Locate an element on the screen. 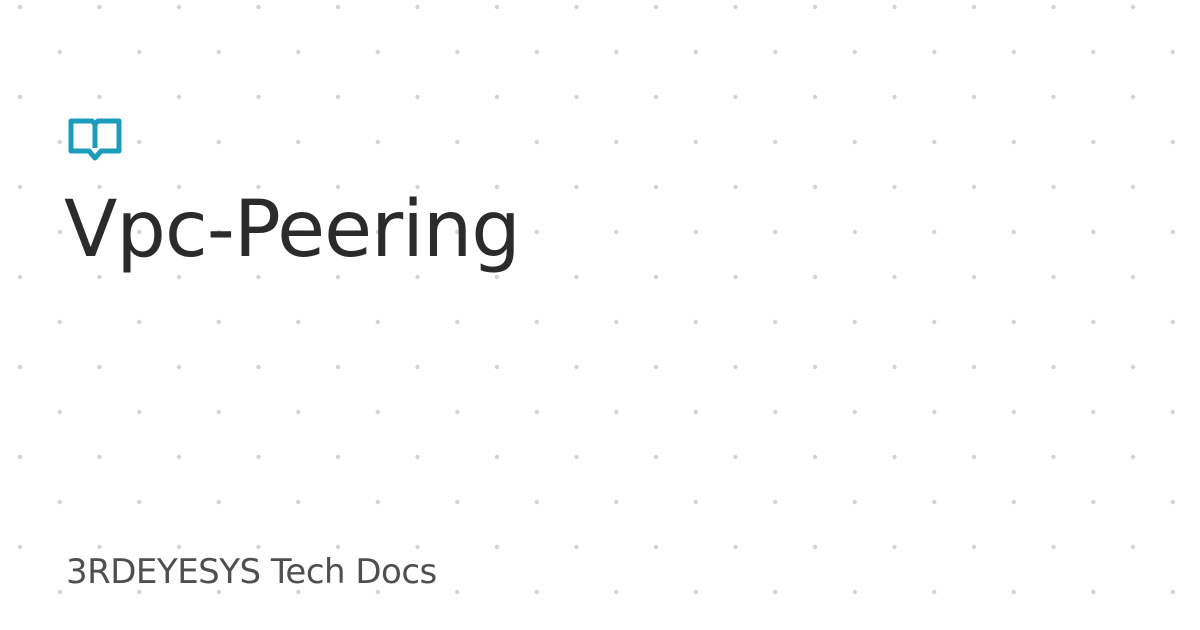 This screenshot has height=630, width=1200. page-title: Vpc-Peering is located at coordinates (292, 230).